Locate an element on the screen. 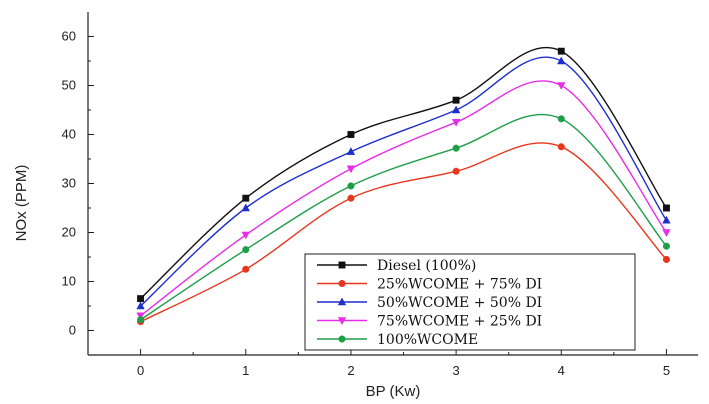 This screenshot has height=404, width=709. x-tick-label: 4 is located at coordinates (561, 370).